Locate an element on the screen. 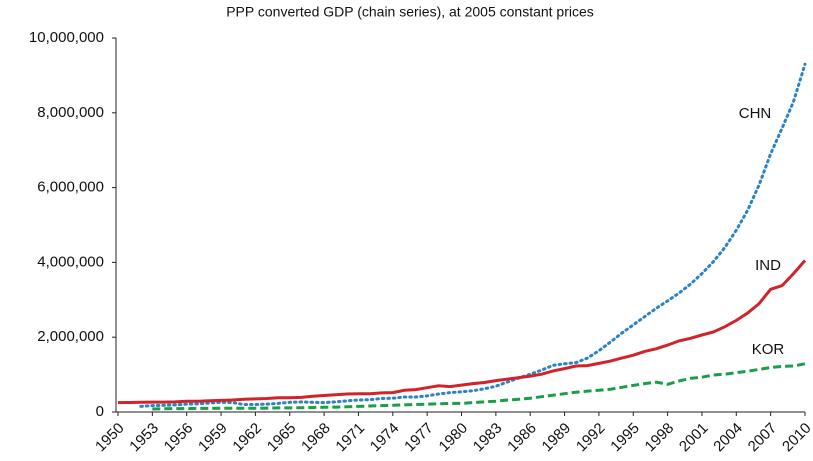 The height and width of the screenshot is (461, 813). x-tick-label: 1953 is located at coordinates (144, 438).